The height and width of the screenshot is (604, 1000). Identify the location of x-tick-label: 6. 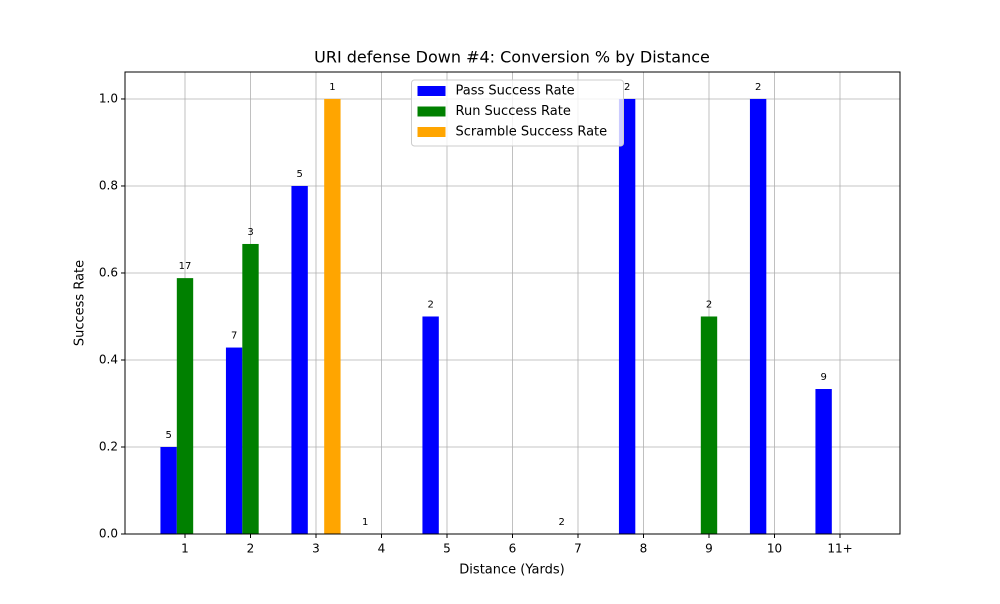
(513, 549).